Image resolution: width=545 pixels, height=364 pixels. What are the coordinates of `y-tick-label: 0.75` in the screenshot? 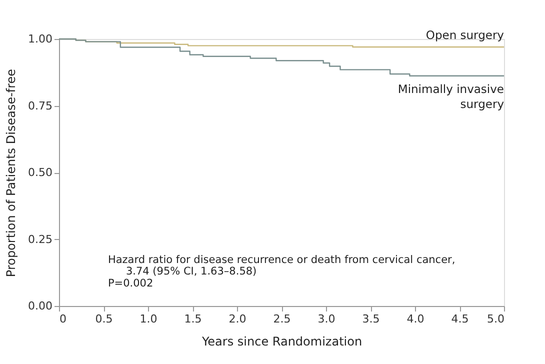 It's located at (40, 105).